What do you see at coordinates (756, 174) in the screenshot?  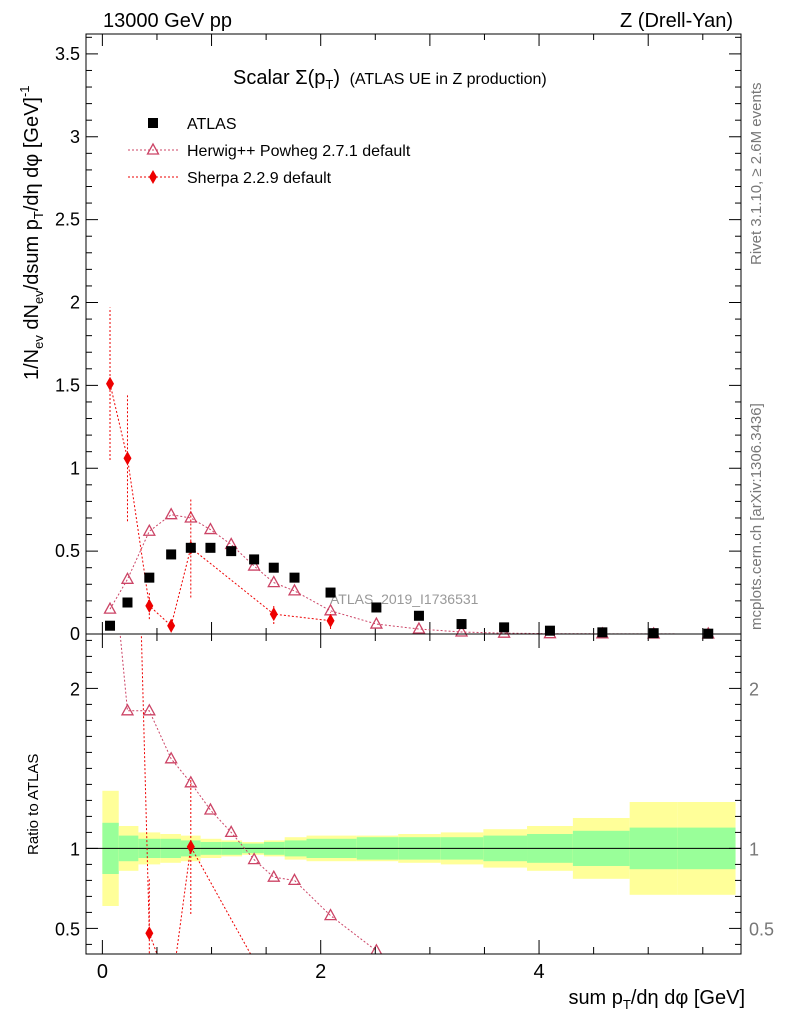 I see `rivet-version-label: Rivet 3.1.10, ≥ 2.6M events` at bounding box center [756, 174].